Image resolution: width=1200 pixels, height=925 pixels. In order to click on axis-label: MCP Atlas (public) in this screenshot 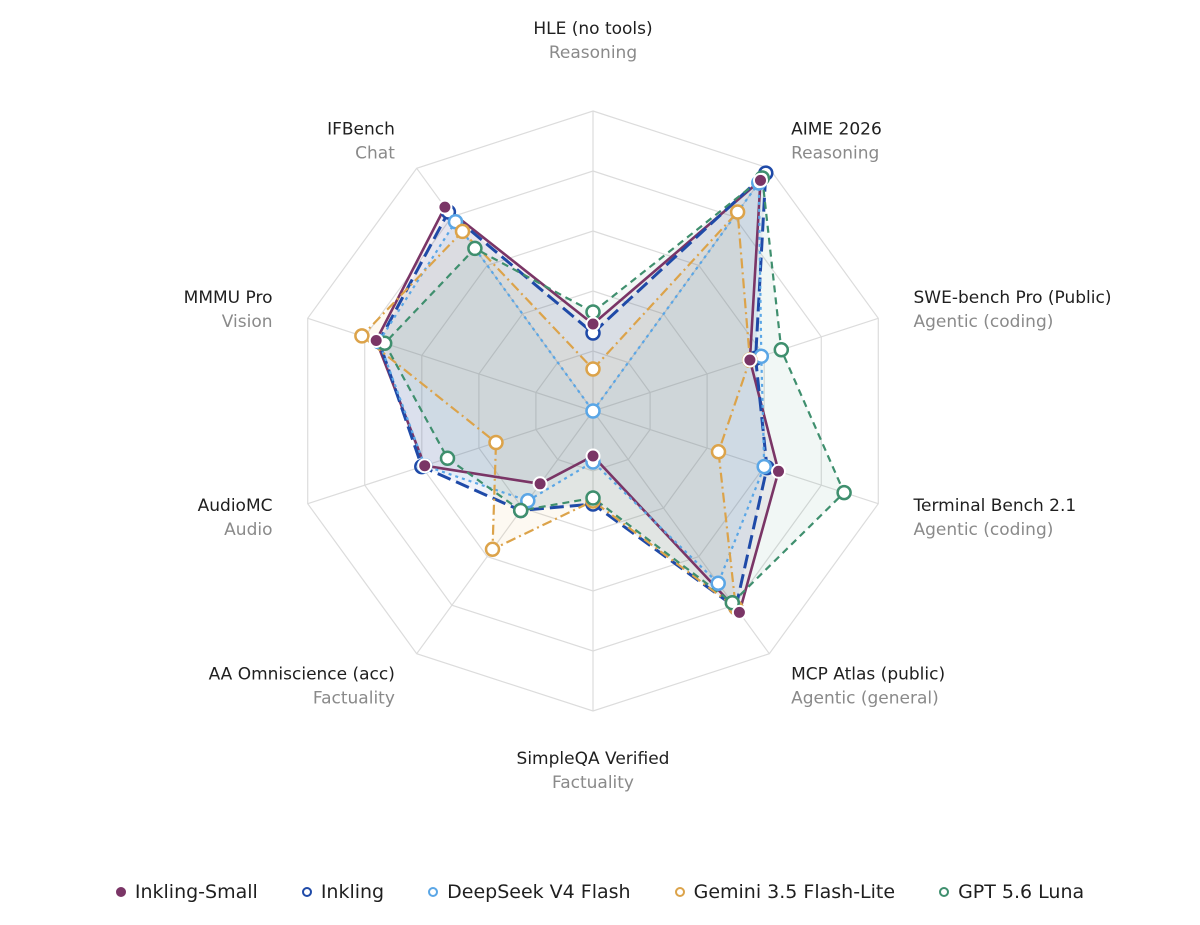, I will do `click(868, 675)`.